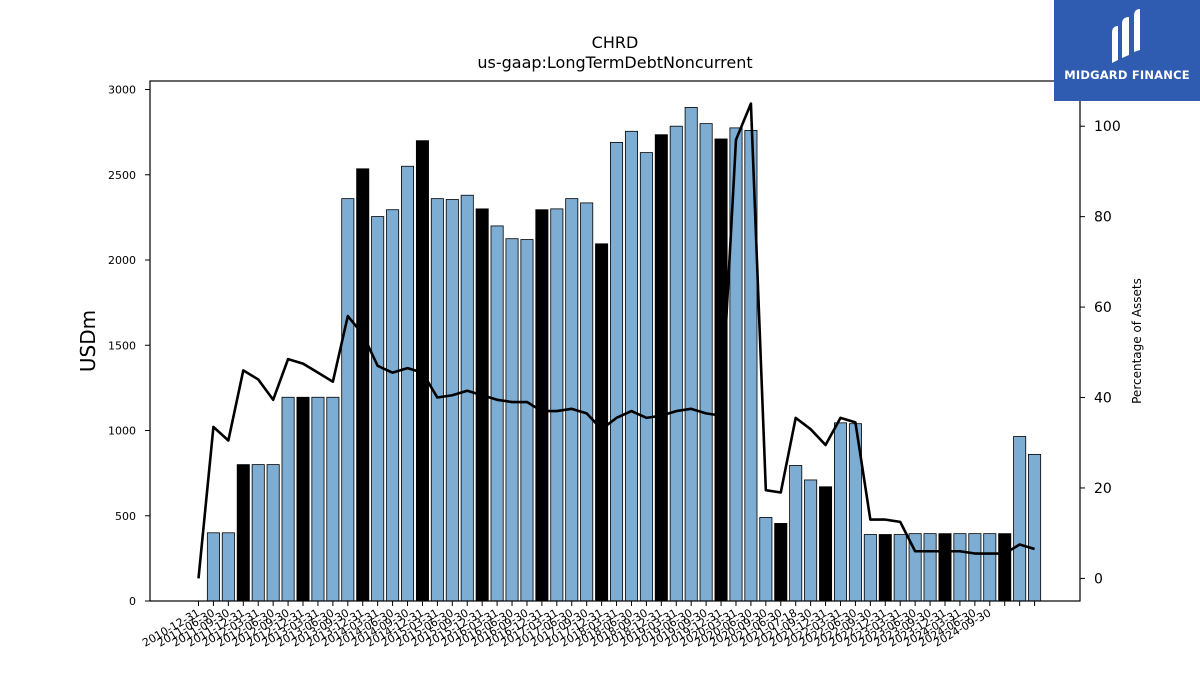  What do you see at coordinates (614, 62) in the screenshot?
I see `chart-subtitle: us-gaap:LongTermDebtNoncurrent` at bounding box center [614, 62].